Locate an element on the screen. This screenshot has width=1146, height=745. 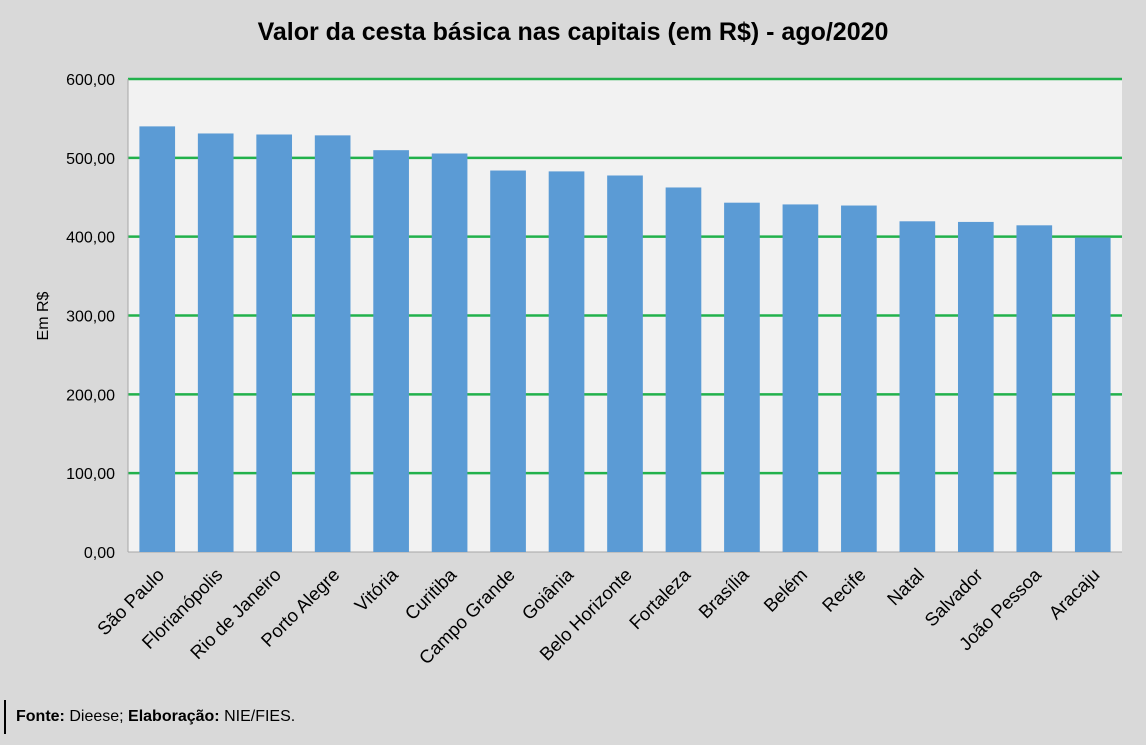
y-tick-label: 100,00 is located at coordinates (90, 474).